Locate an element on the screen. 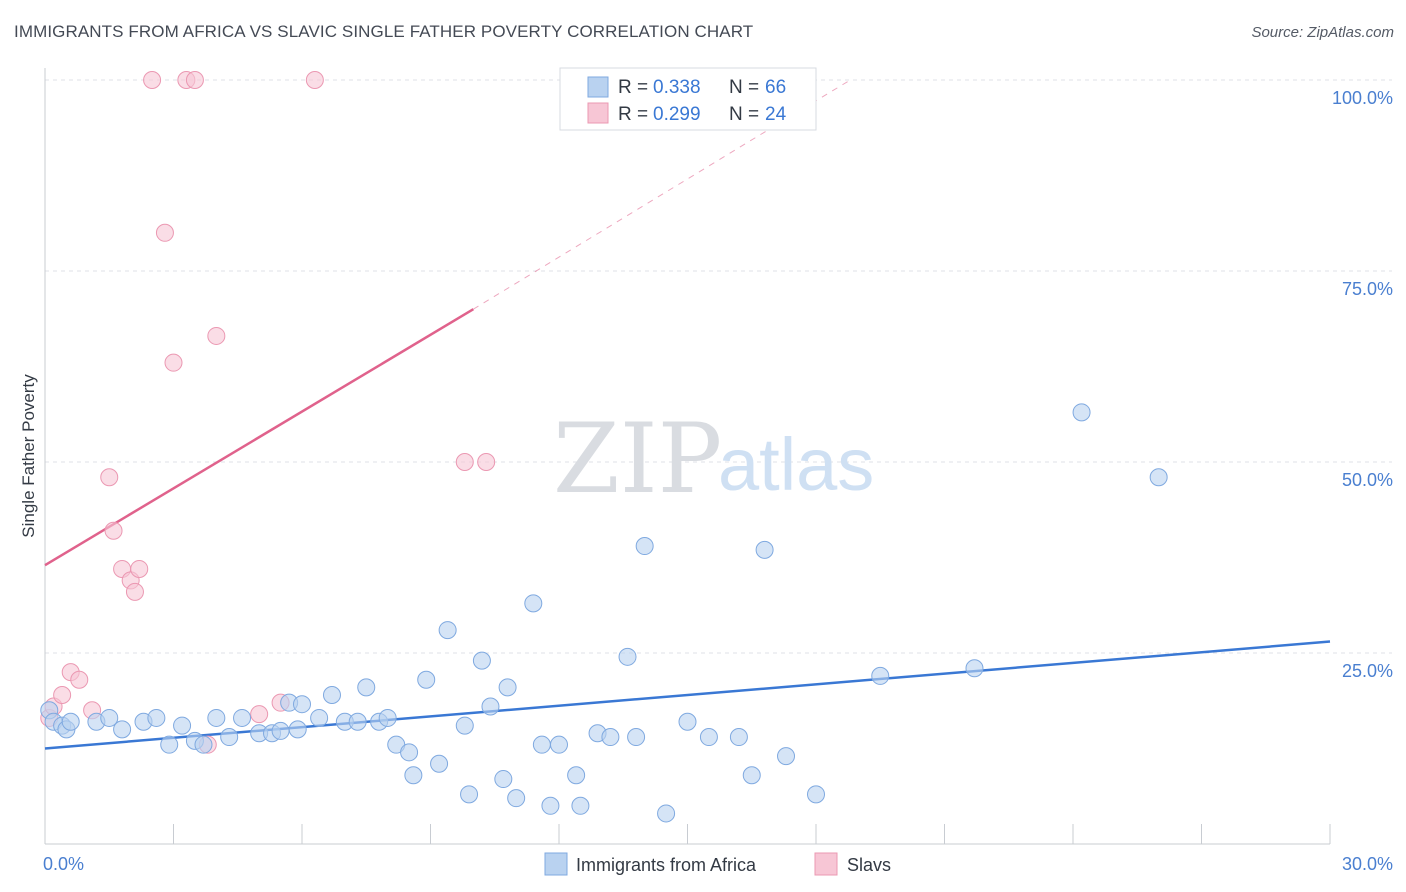 The width and height of the screenshot is (1406, 892). legend-swatch-blue is located at coordinates (598, 87).